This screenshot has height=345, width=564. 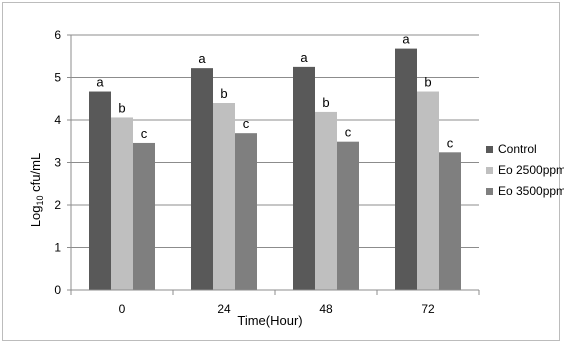 I want to click on y-tick-label: 5, so click(x=57, y=78).